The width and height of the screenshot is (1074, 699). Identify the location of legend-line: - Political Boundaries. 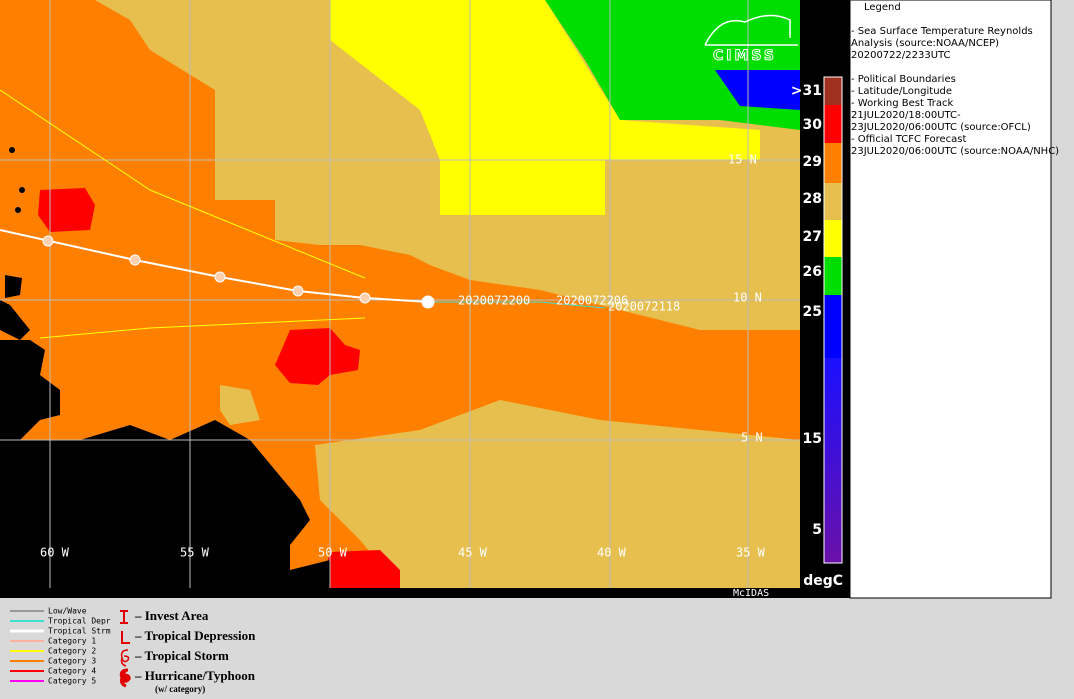
(903, 79).